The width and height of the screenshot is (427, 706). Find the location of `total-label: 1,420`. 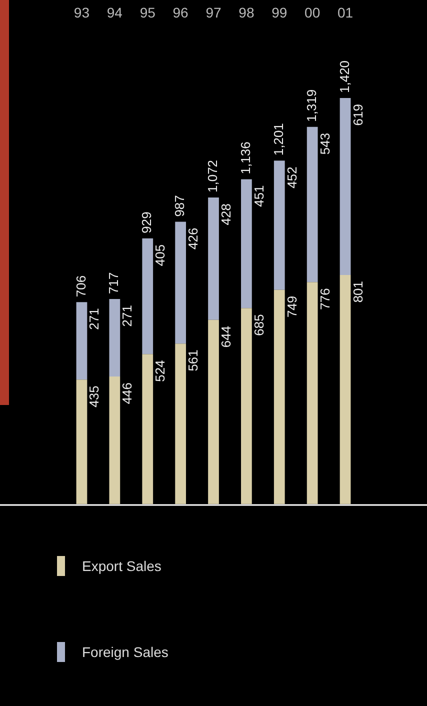

total-label: 1,420 is located at coordinates (344, 76).